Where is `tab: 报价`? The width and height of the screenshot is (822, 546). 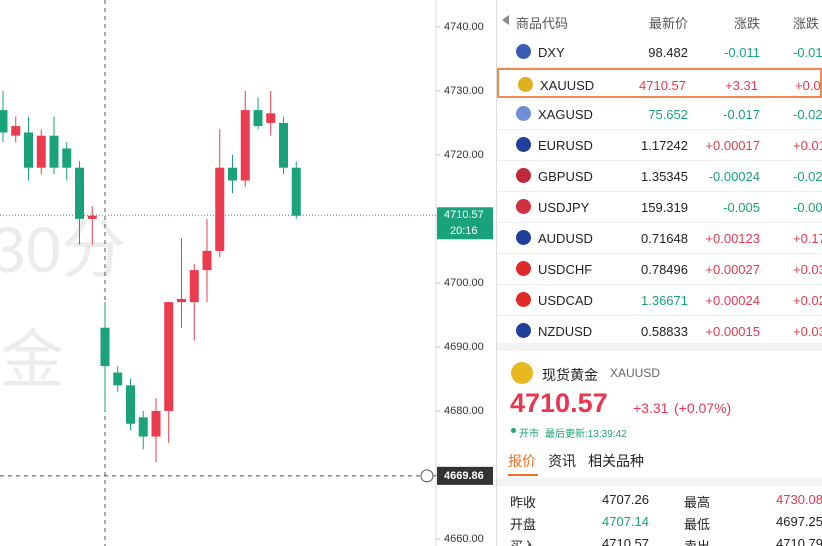
tab: 报价 is located at coordinates (522, 461).